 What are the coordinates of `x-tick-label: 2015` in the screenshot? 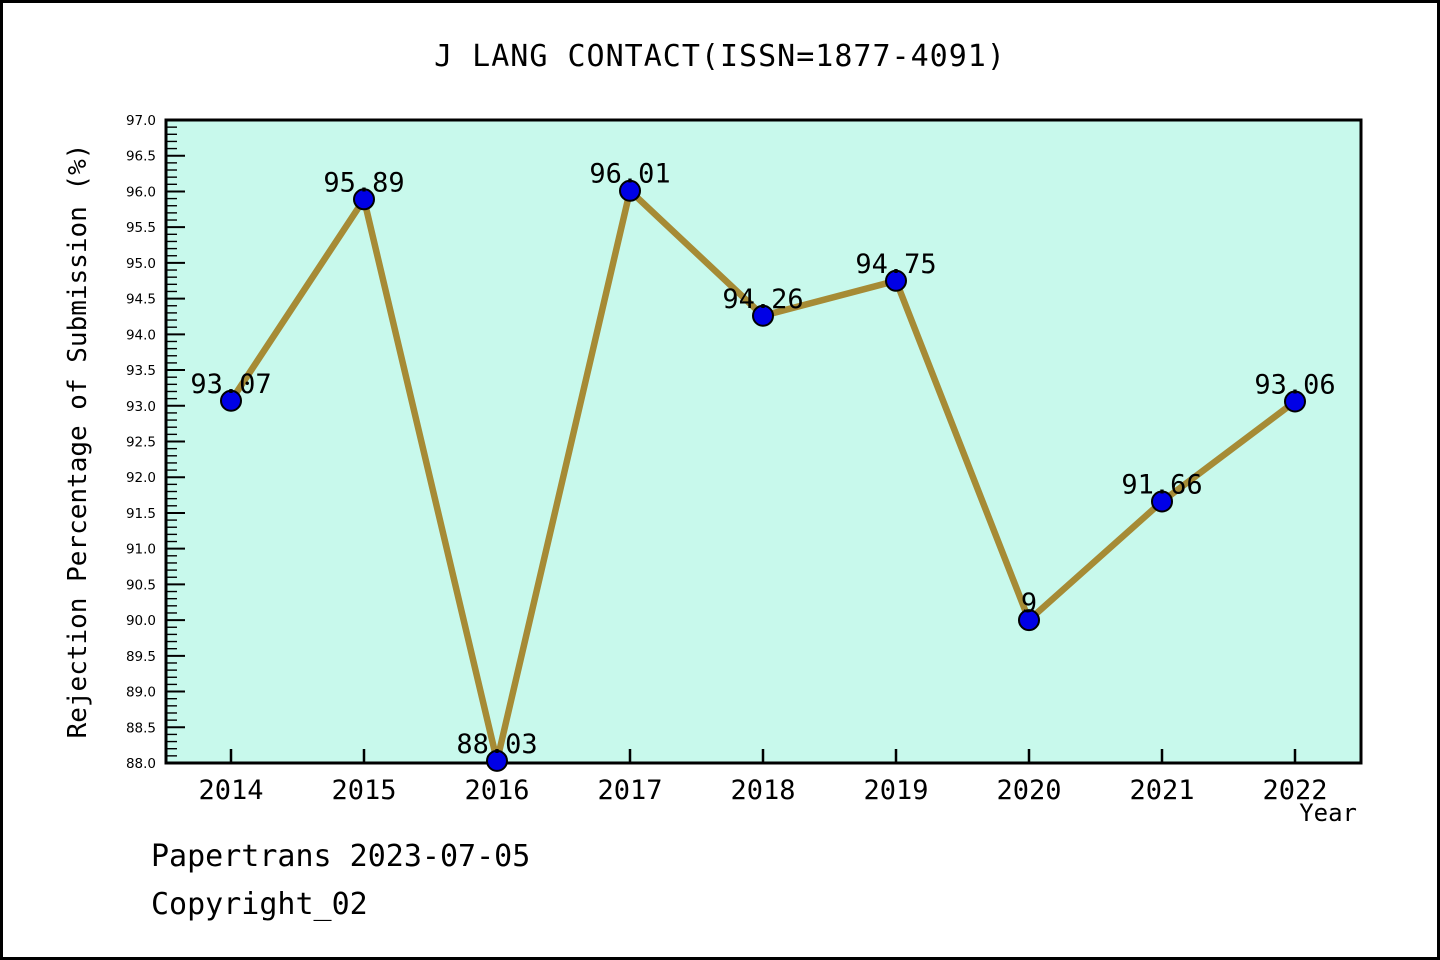 It's located at (363, 790).